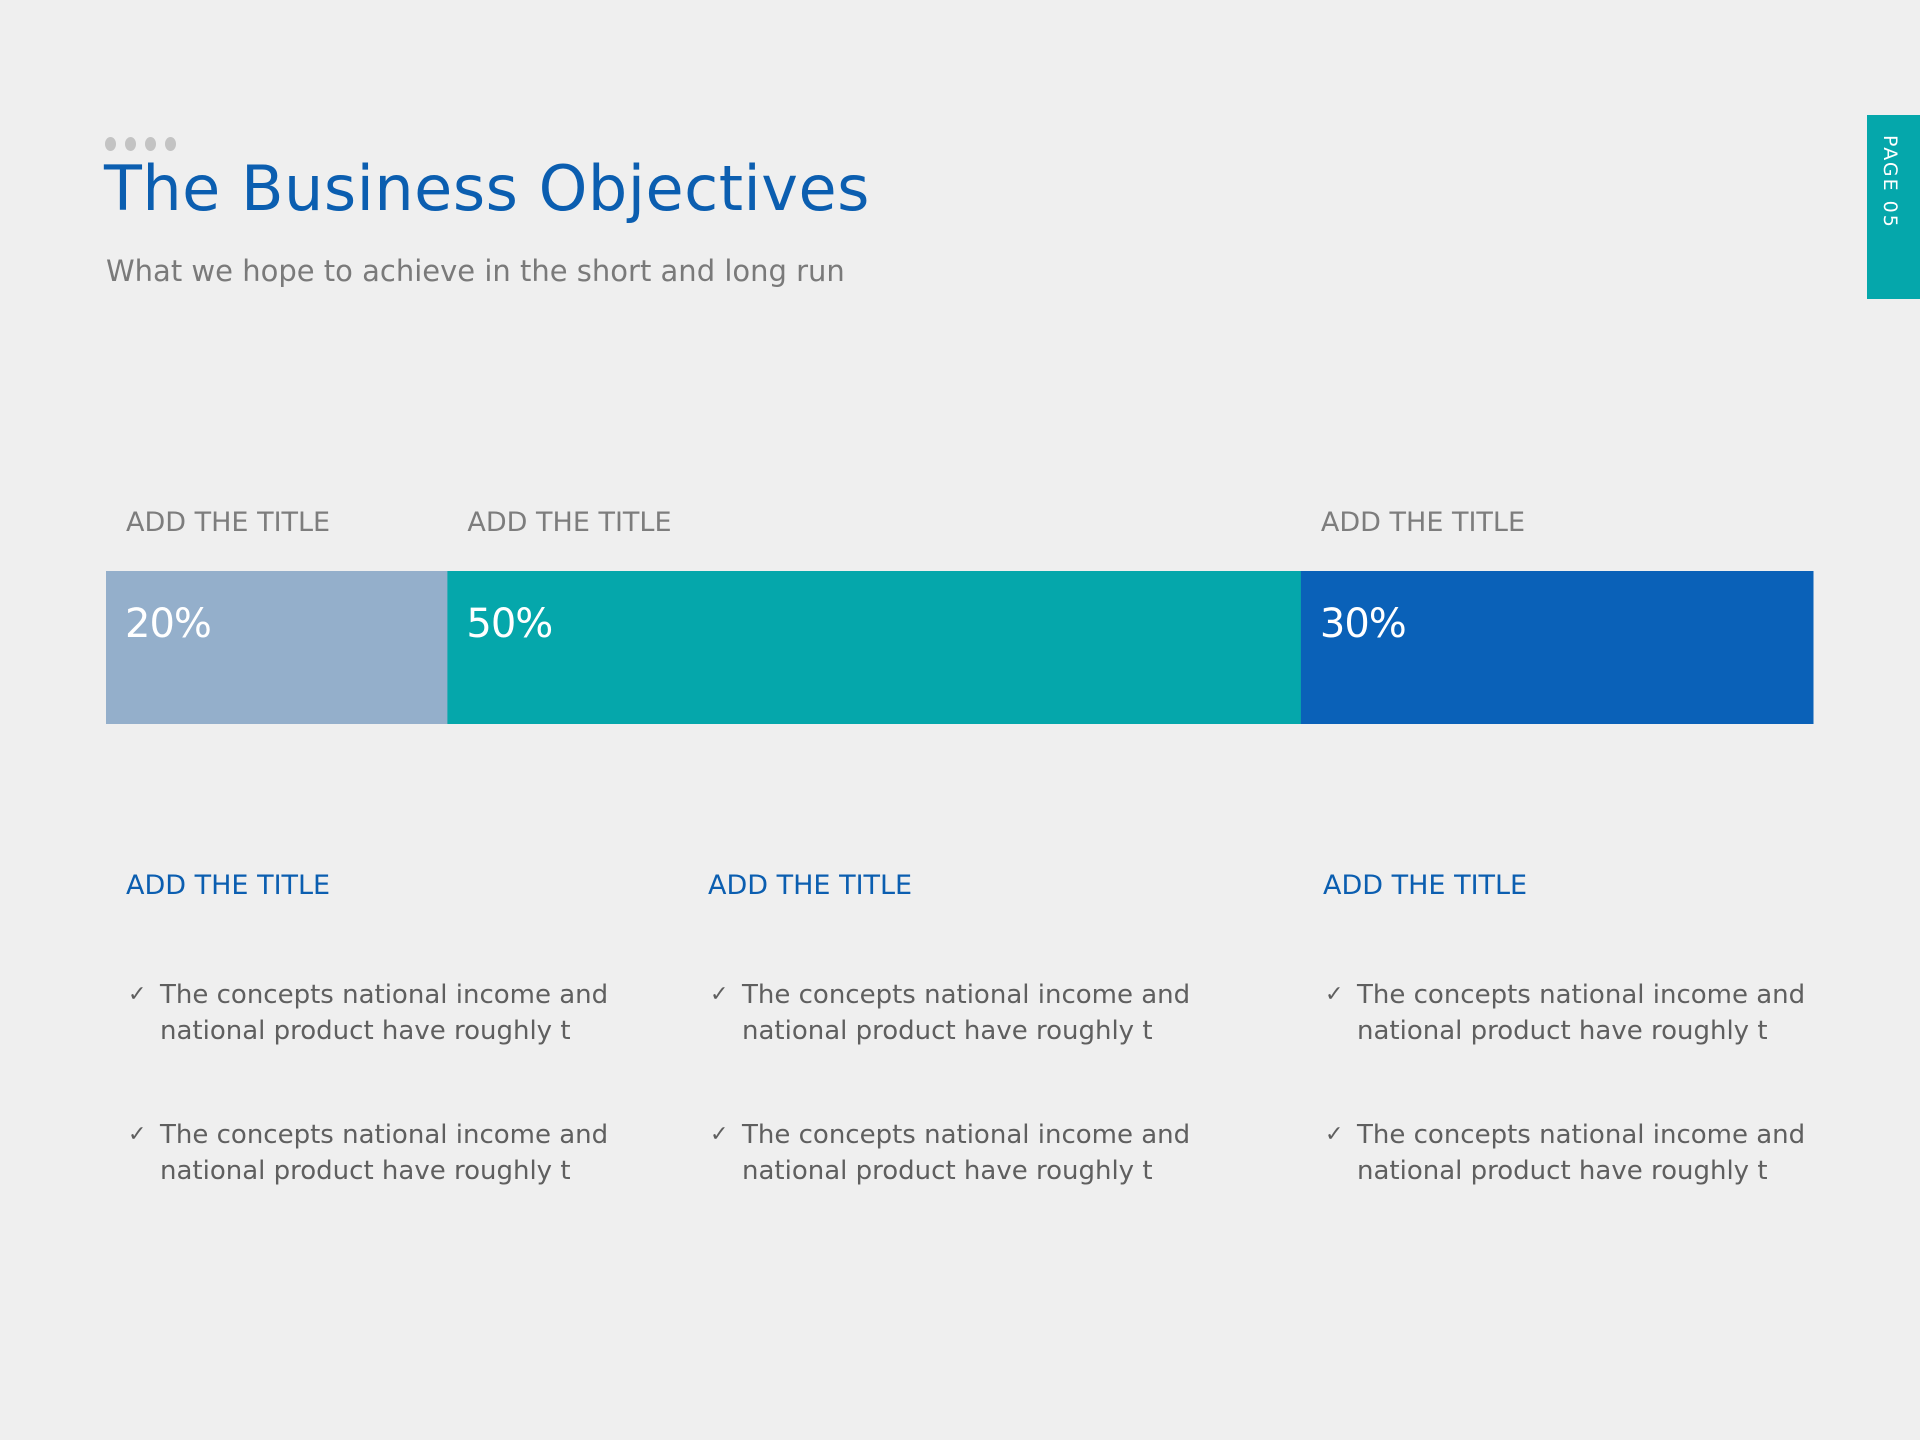  I want to click on segment-title-1: ADD THE TITLE, so click(228, 522).